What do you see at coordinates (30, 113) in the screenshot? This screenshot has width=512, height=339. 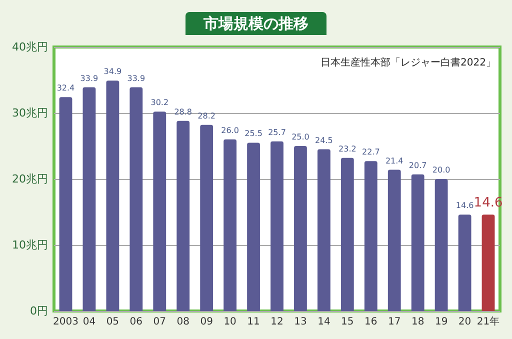 I see `y-tick-label: 30兆円` at bounding box center [30, 113].